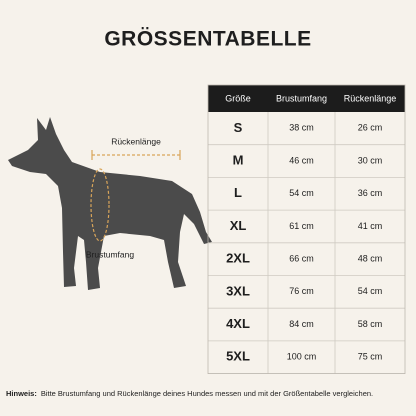  I want to click on measure-cell: 75 cm, so click(370, 357).